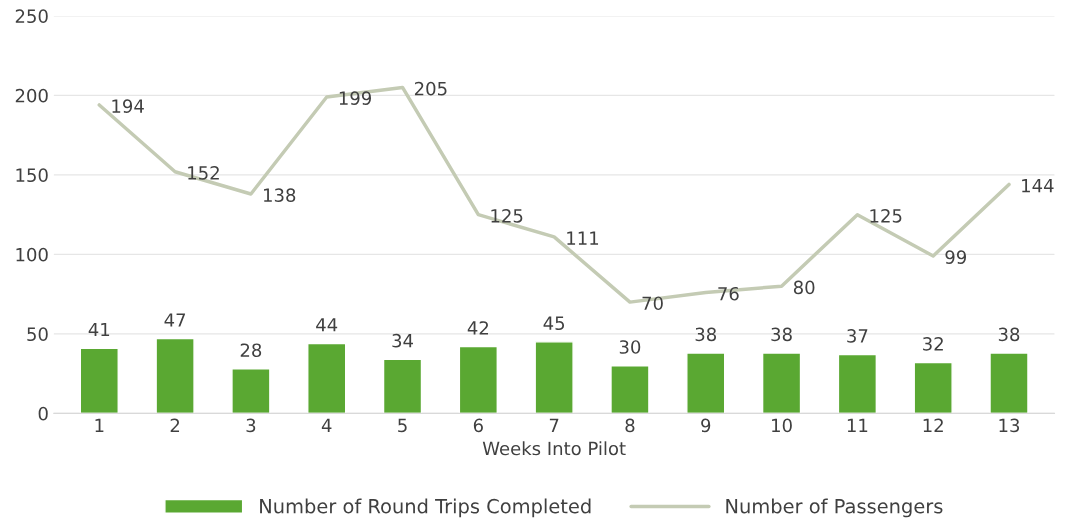 The image size is (1076, 530). What do you see at coordinates (804, 287) in the screenshot?
I see `data-label: 80` at bounding box center [804, 287].